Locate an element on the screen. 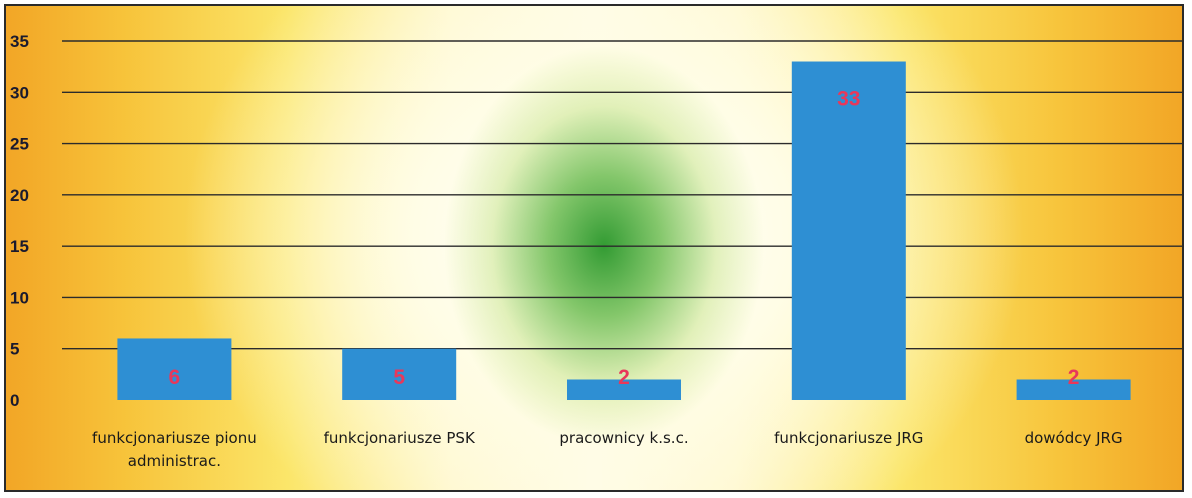 Image resolution: width=1192 pixels, height=498 pixels. y-tick-label: 15 is located at coordinates (19, 246).